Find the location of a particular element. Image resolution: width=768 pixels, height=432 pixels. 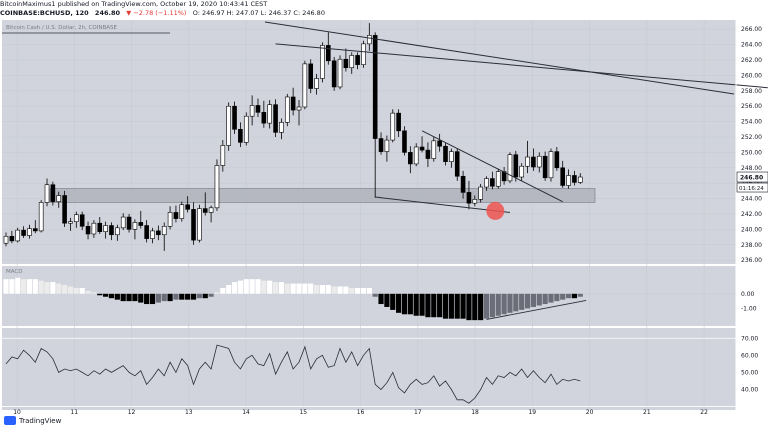

x-tick-label: 19 is located at coordinates (532, 412).